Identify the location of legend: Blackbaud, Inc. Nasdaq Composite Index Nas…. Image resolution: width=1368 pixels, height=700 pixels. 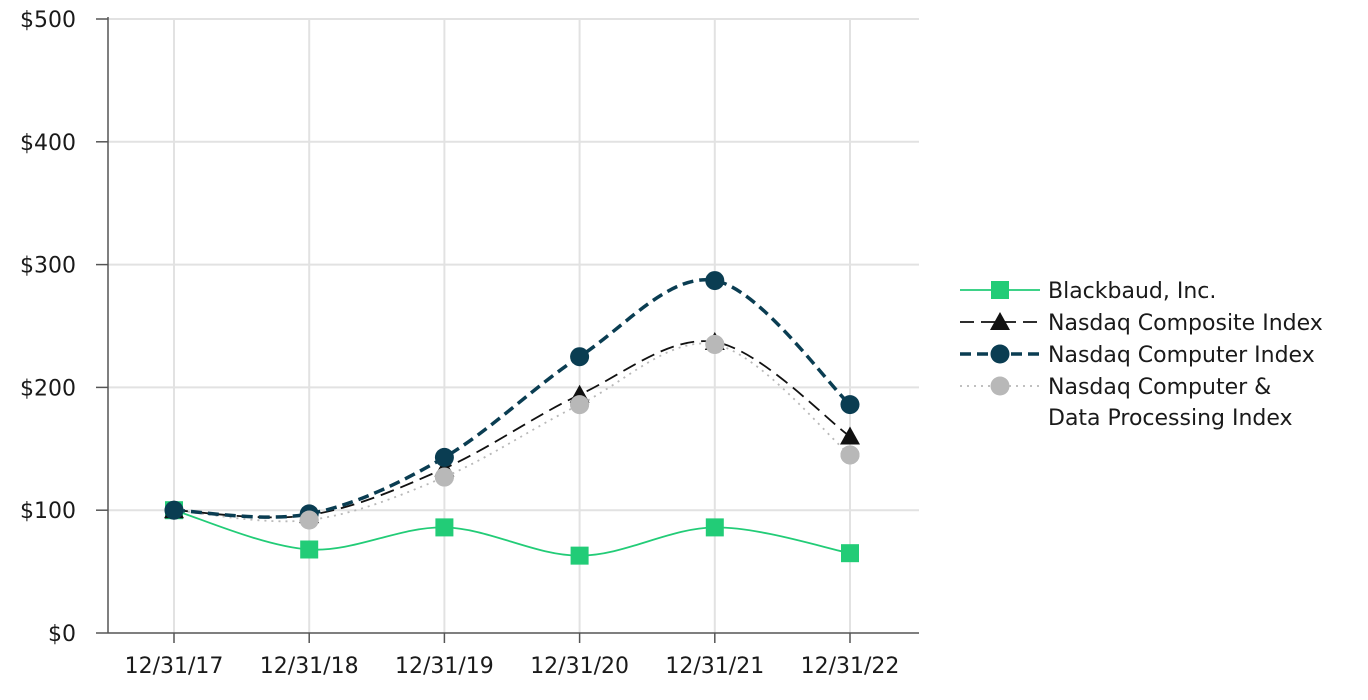
(1141, 355).